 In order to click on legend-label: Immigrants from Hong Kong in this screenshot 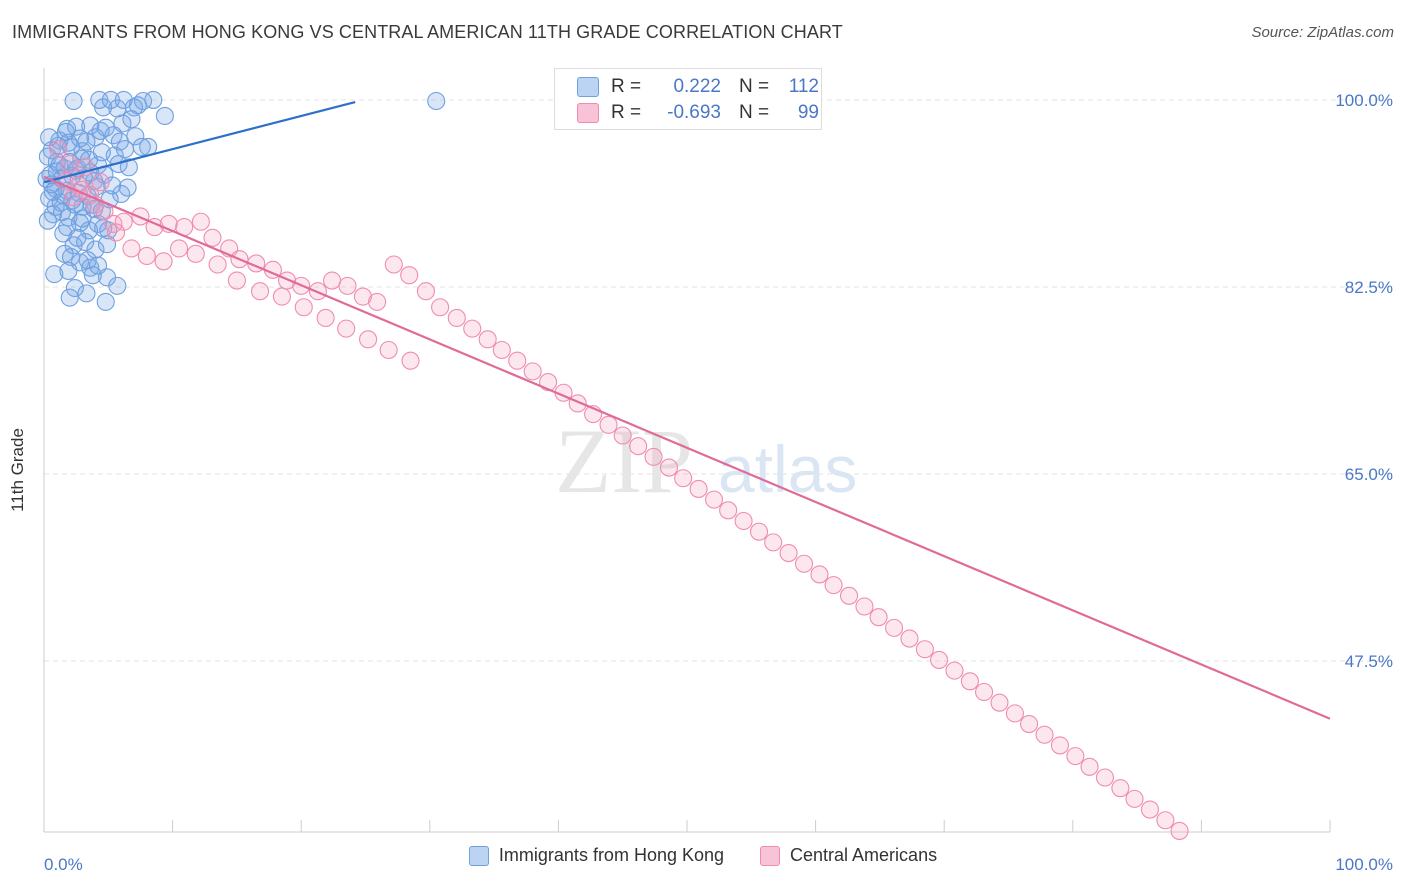, I will do `click(611, 855)`.